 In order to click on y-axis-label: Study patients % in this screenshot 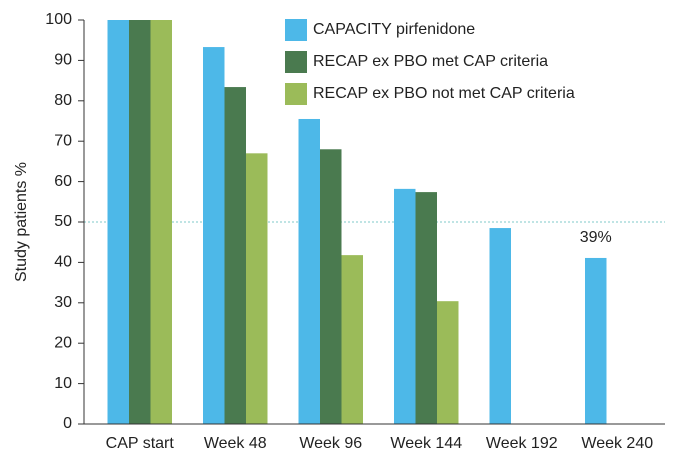, I will do `click(21, 222)`.